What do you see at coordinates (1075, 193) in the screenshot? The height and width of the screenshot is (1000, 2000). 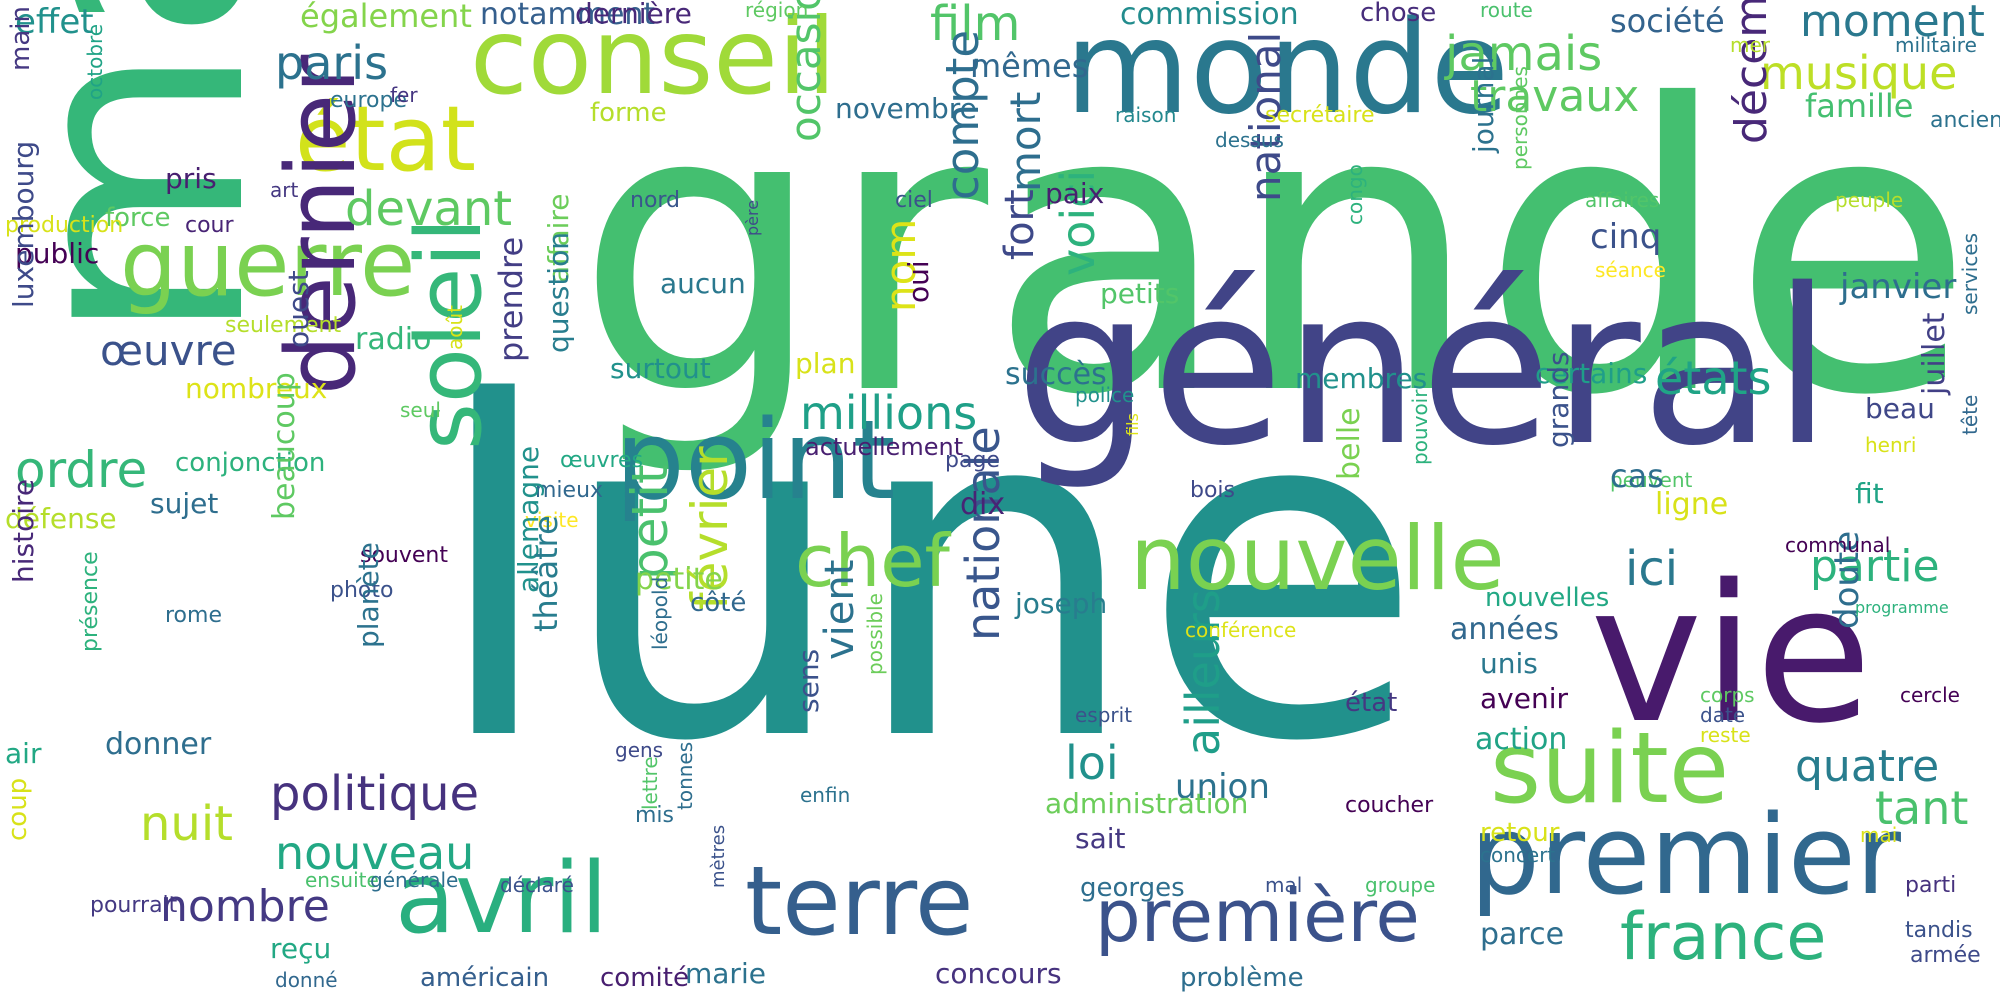 I see `word-paix: paix` at bounding box center [1075, 193].